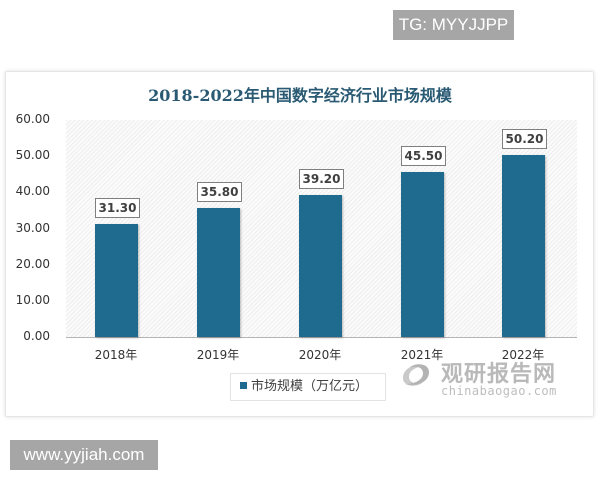 This screenshot has width=600, height=480. I want to click on x-tick-2020: 2020年, so click(320, 355).